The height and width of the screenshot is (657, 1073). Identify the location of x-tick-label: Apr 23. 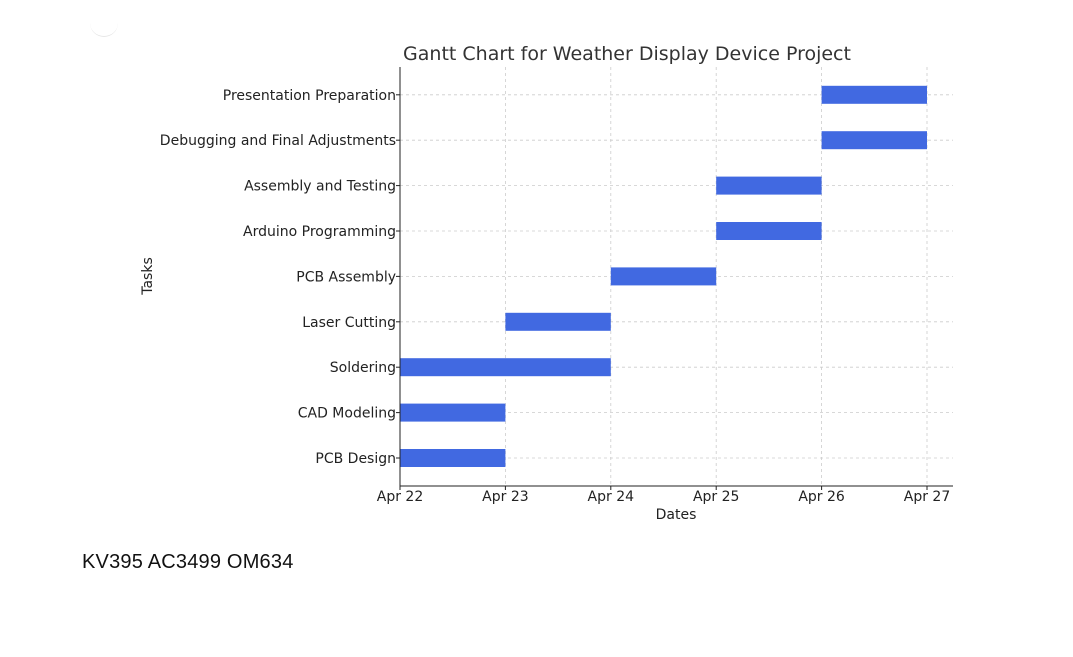
(505, 497).